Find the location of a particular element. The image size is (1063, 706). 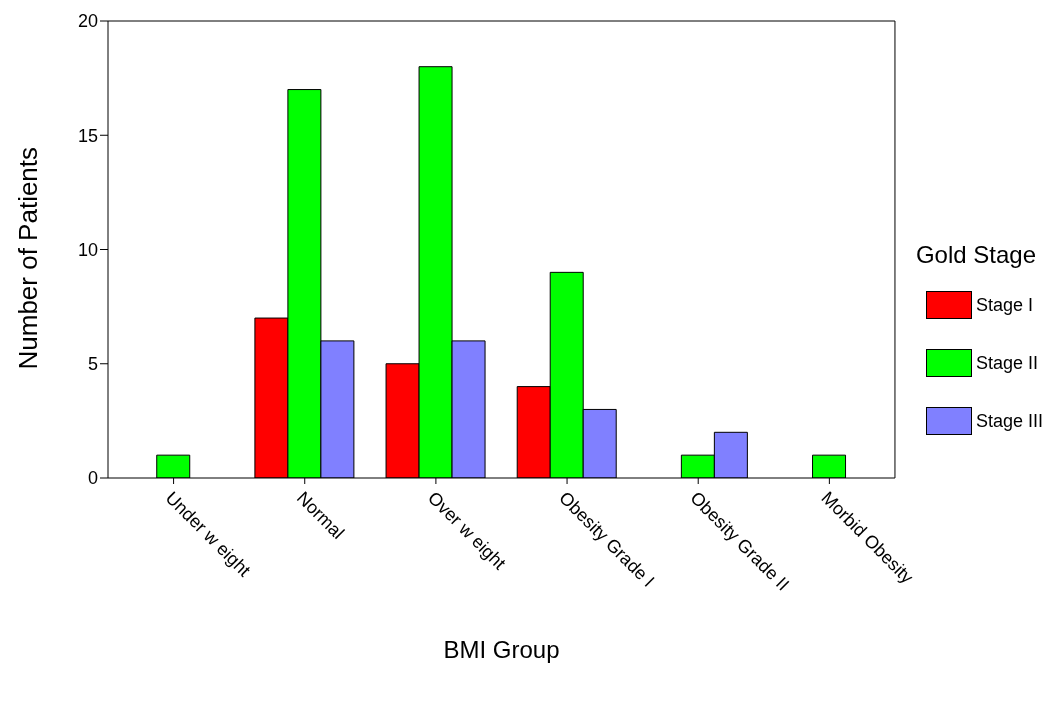

y-tick-label: 0 is located at coordinates (92, 478).